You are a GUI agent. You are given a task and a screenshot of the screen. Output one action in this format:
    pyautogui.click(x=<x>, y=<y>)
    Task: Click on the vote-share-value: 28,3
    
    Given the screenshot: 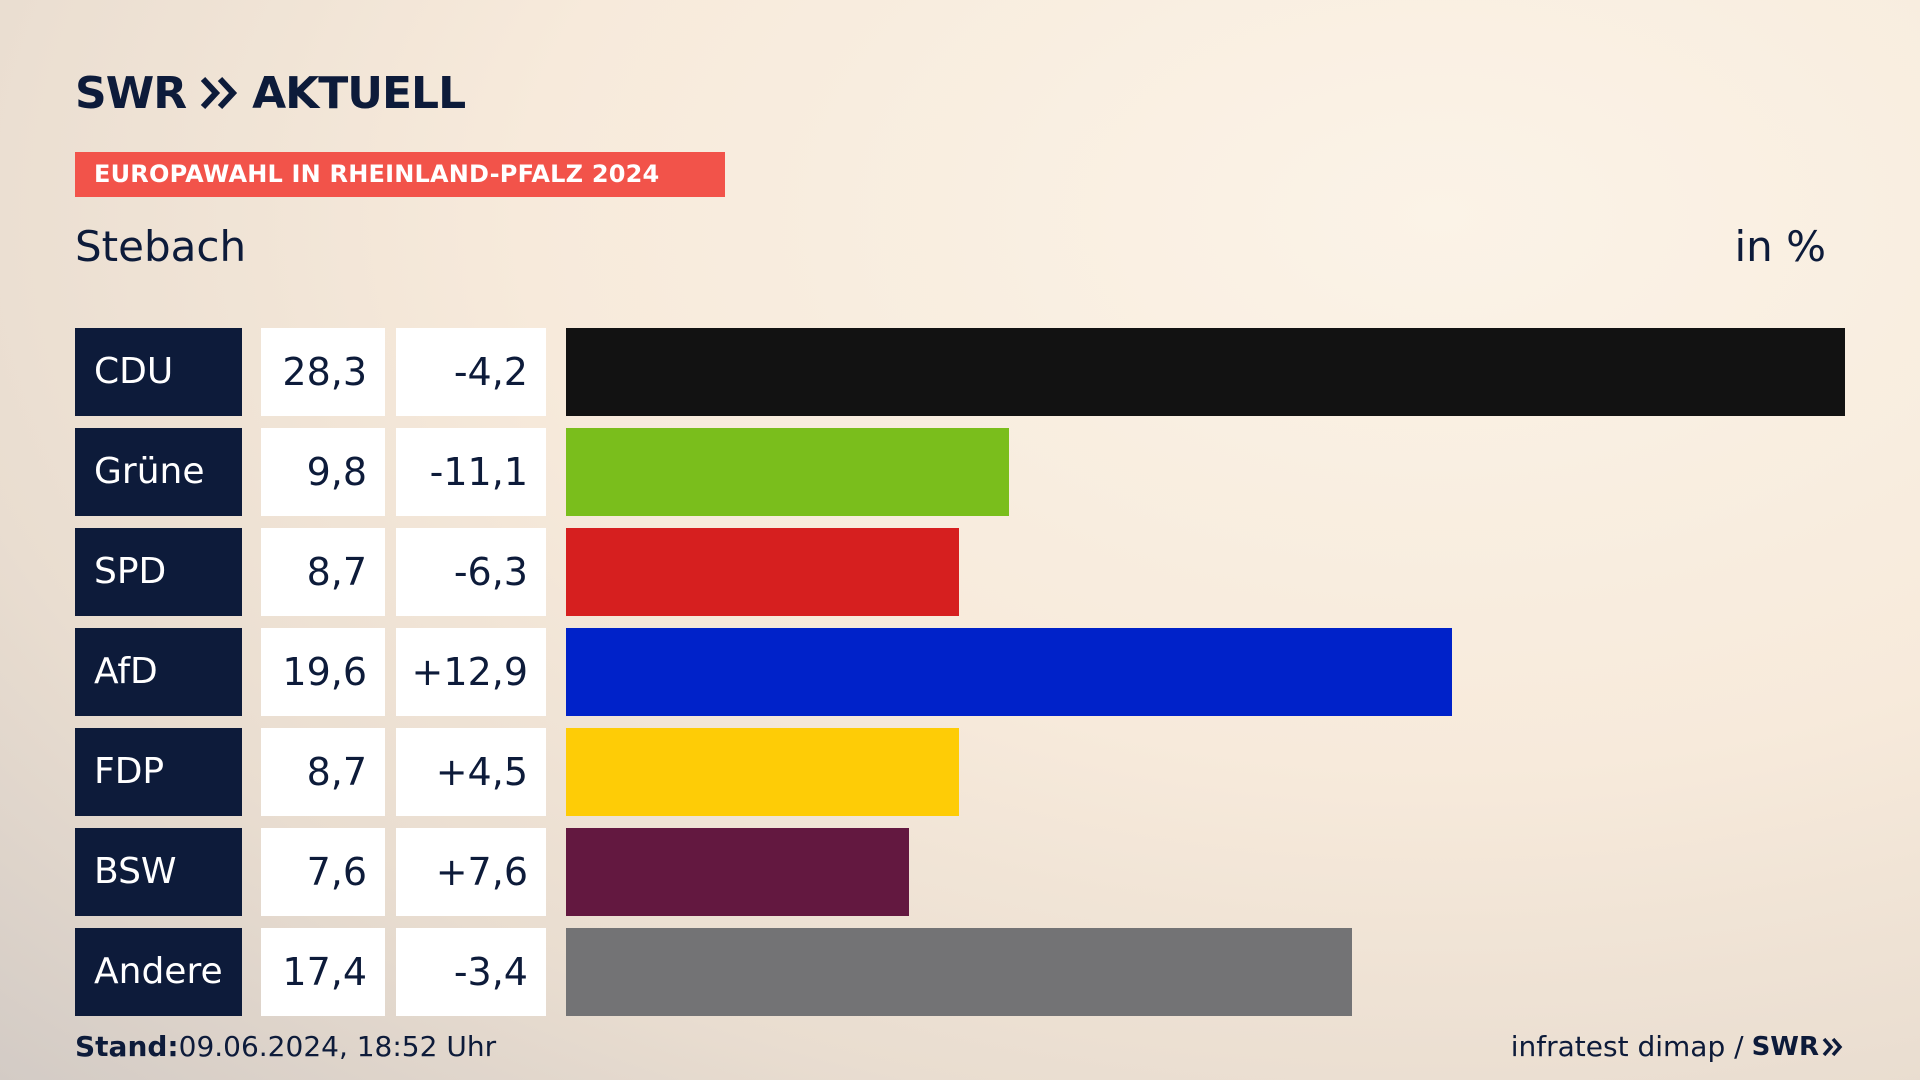 What is the action you would take?
    pyautogui.click(x=323, y=372)
    